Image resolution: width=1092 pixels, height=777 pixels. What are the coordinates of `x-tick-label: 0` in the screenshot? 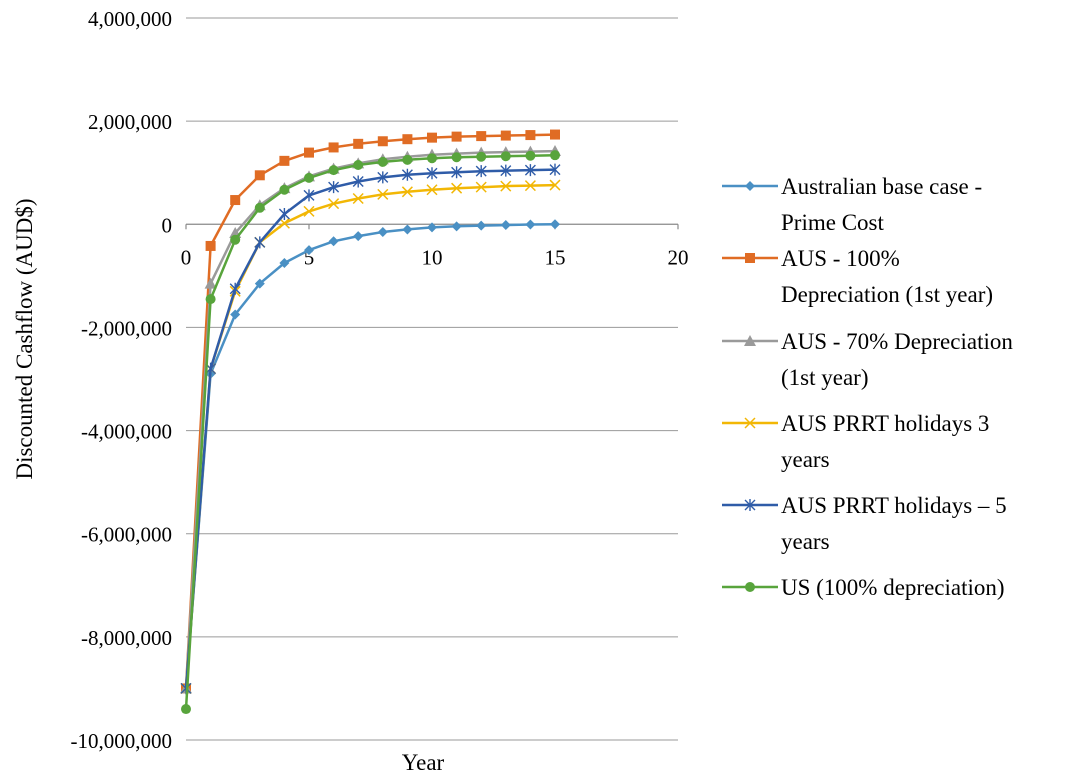 It's located at (186, 257).